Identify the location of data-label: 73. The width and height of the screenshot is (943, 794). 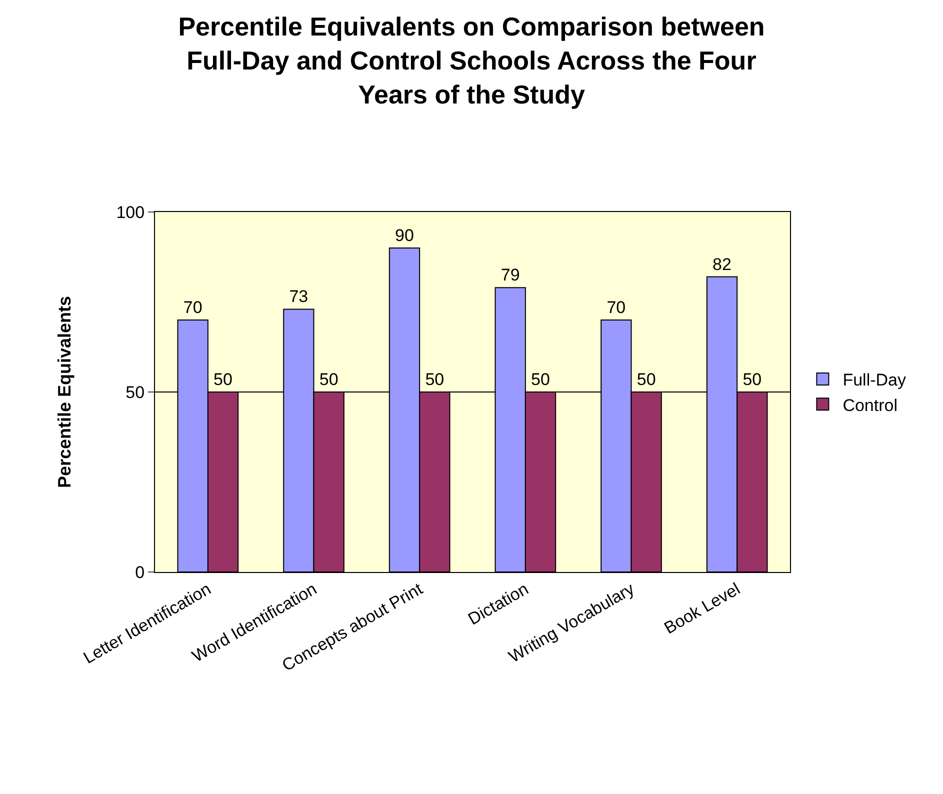
(298, 296).